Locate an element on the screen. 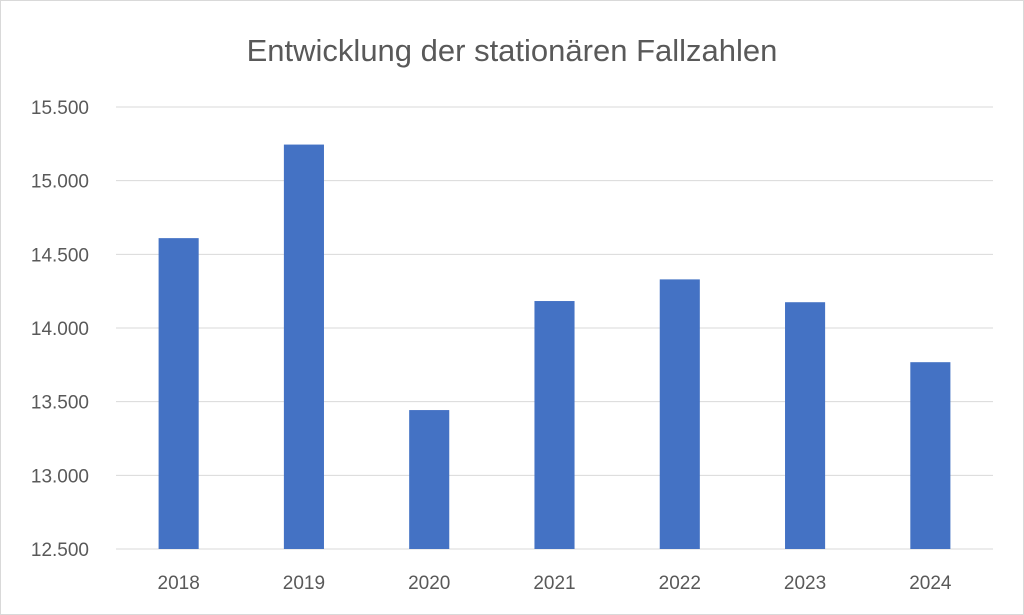  x-tick-label: 2021 is located at coordinates (554, 583).